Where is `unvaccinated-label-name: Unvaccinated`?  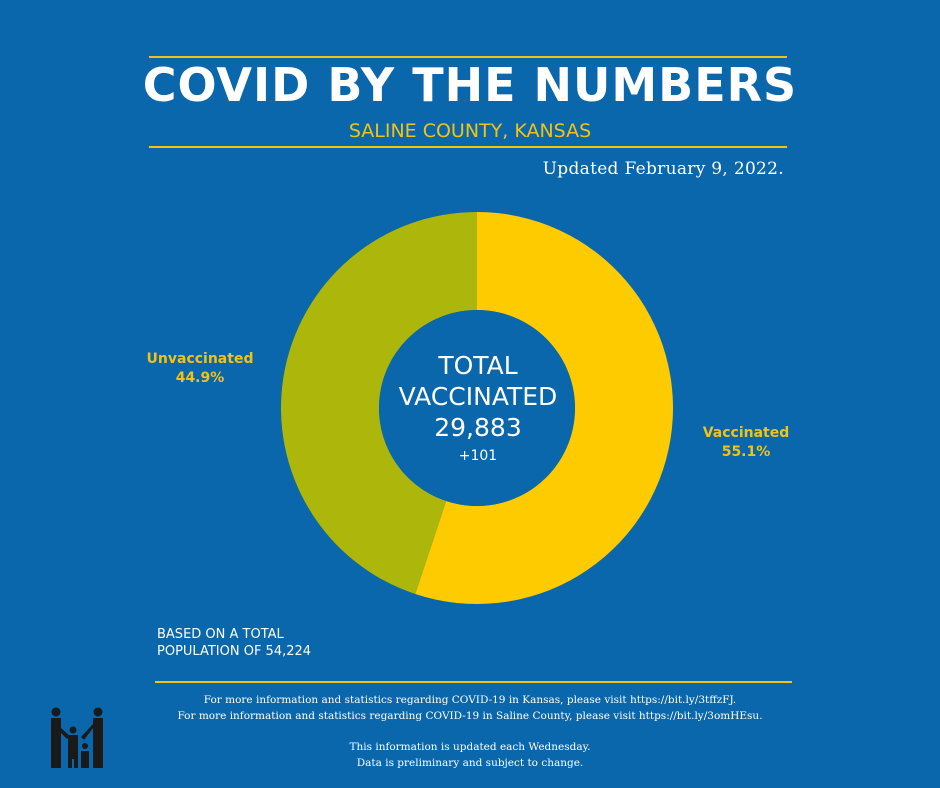 unvaccinated-label-name: Unvaccinated is located at coordinates (200, 359).